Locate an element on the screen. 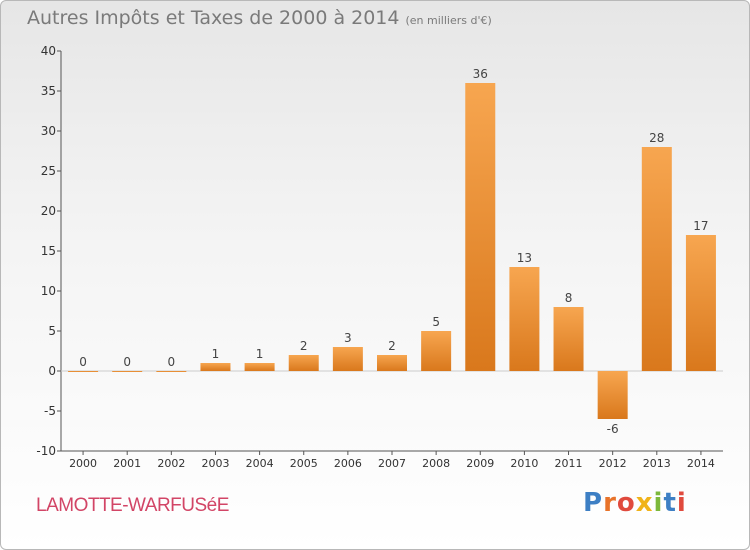 The height and width of the screenshot is (550, 750). x-tick-label: 2013 is located at coordinates (657, 463).